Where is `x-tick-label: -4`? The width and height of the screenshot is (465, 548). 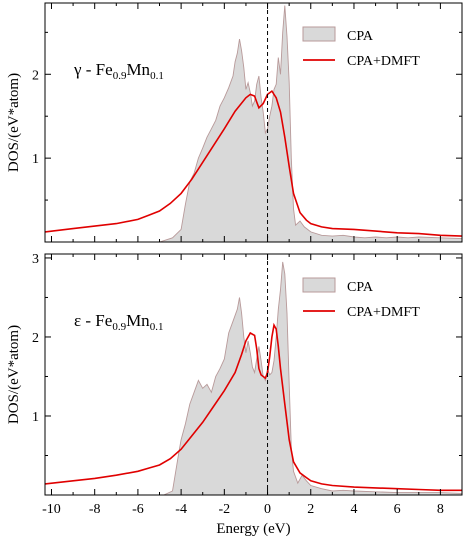 x-tick-label: -4 is located at coordinates (181, 509).